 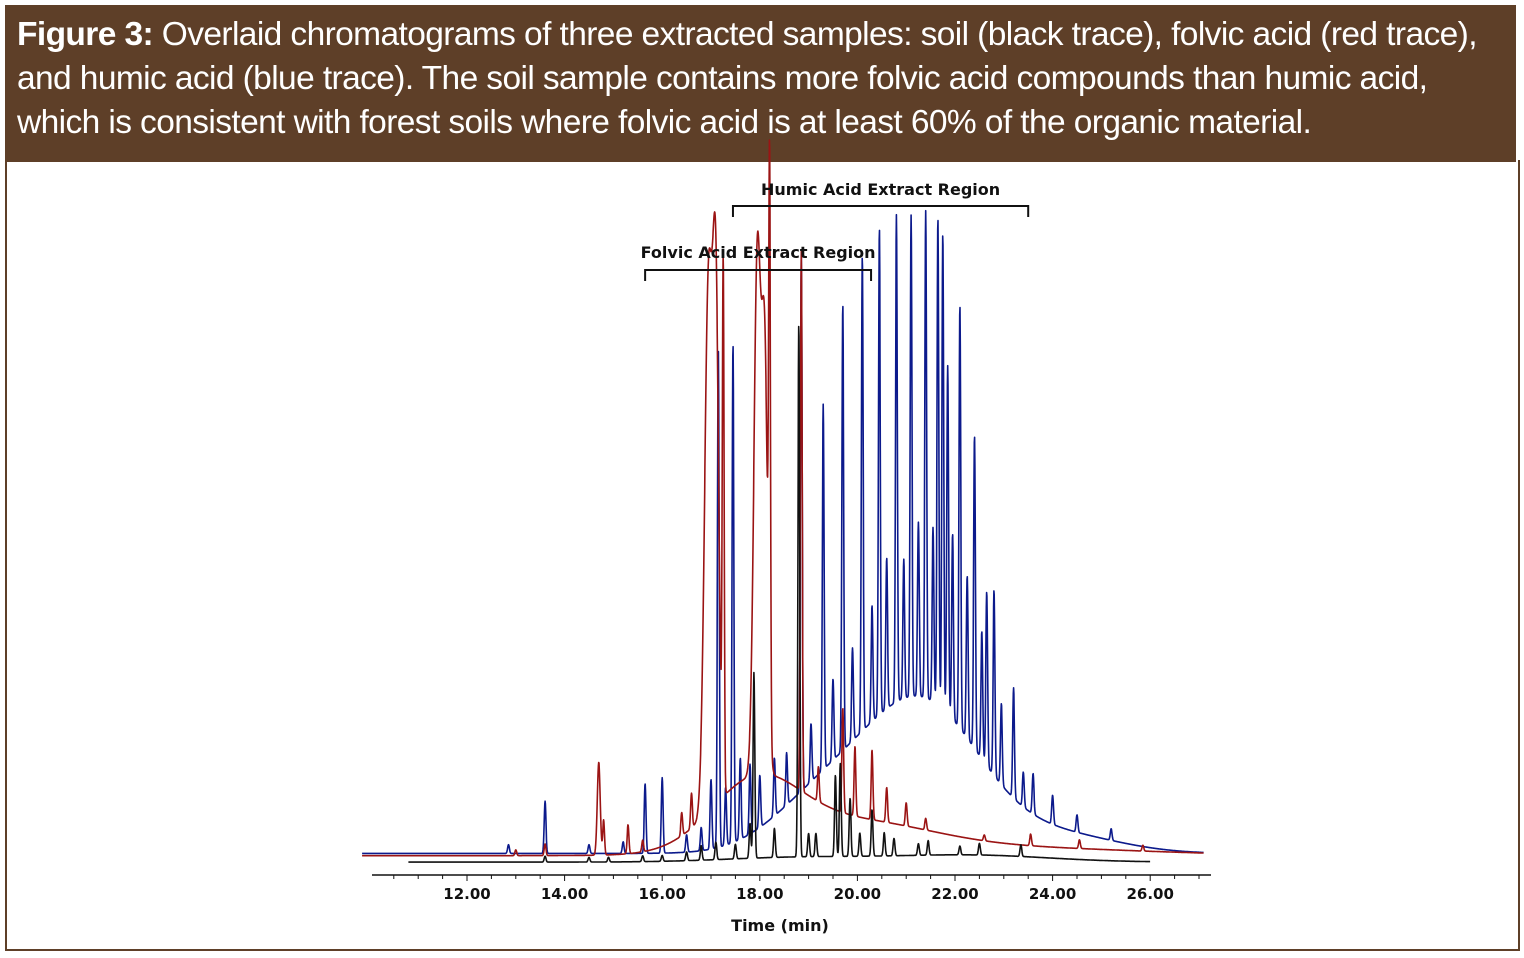 What do you see at coordinates (780, 925) in the screenshot?
I see `x-axis-label: Time (min)` at bounding box center [780, 925].